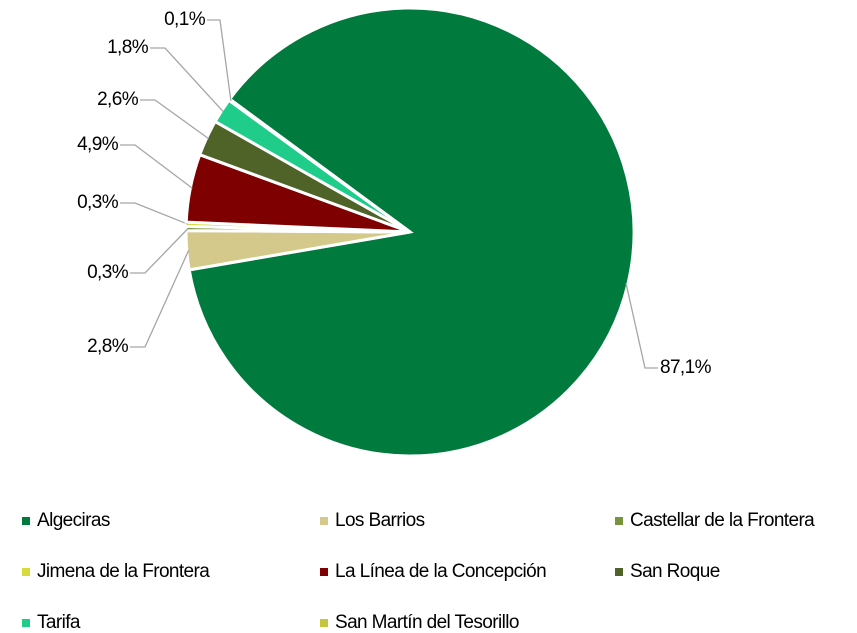  What do you see at coordinates (318, 165) in the screenshot?
I see `pie-slice` at bounding box center [318, 165].